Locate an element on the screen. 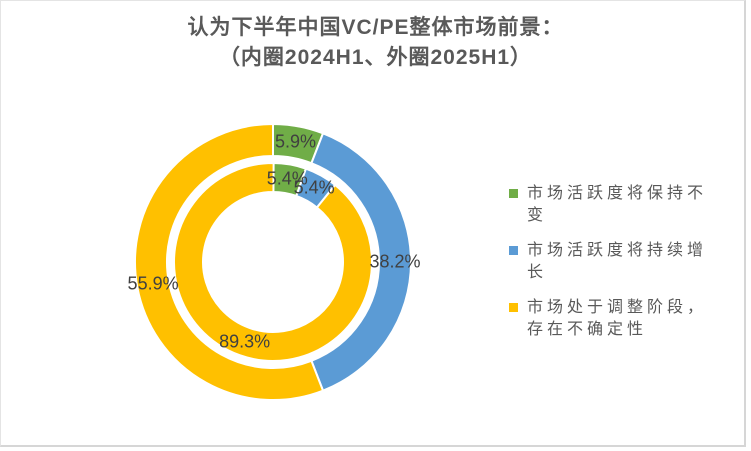  legend-item-2: 市场处于调整阶段，存在不确定性 is located at coordinates (611, 319).